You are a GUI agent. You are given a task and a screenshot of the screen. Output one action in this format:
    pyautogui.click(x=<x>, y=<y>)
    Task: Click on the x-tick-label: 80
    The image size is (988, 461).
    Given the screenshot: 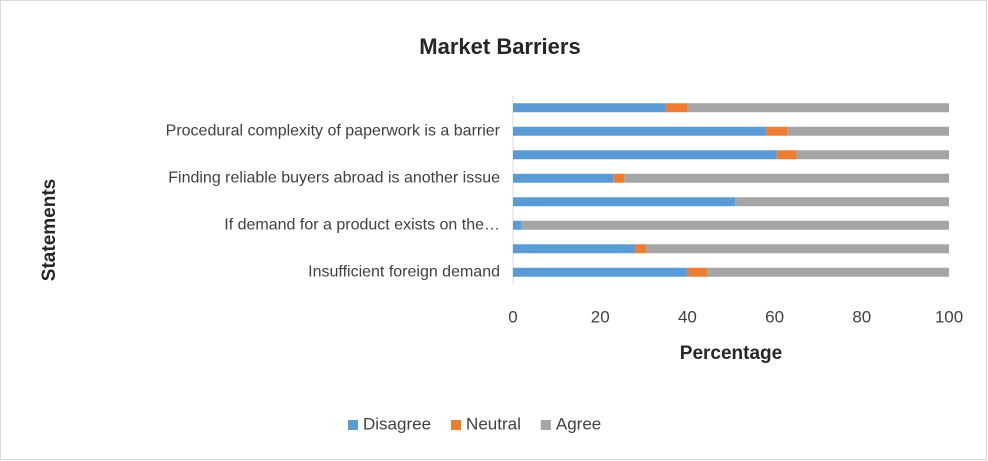 What is the action you would take?
    pyautogui.click(x=861, y=316)
    